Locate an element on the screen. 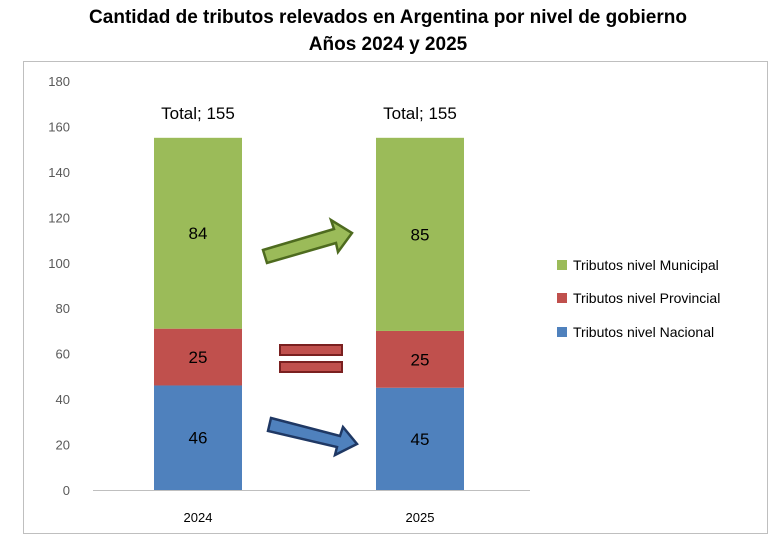  bar-data-label: 85 is located at coordinates (420, 234).